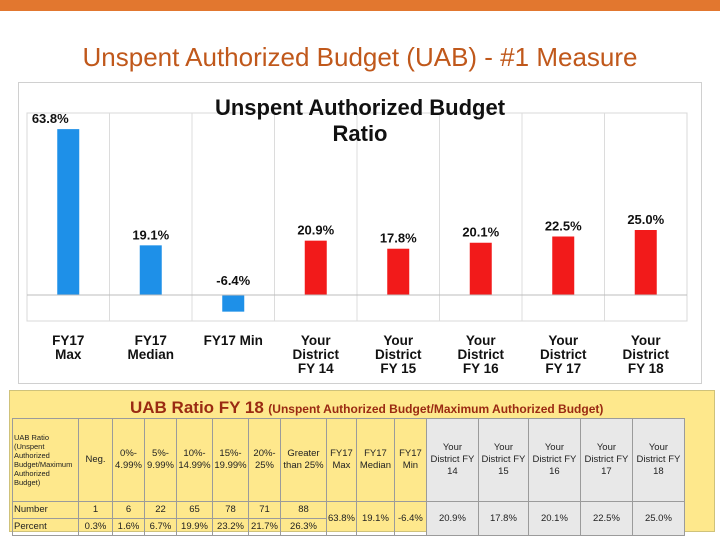  What do you see at coordinates (128, 510) in the screenshot?
I see `number-b1: 6` at bounding box center [128, 510].